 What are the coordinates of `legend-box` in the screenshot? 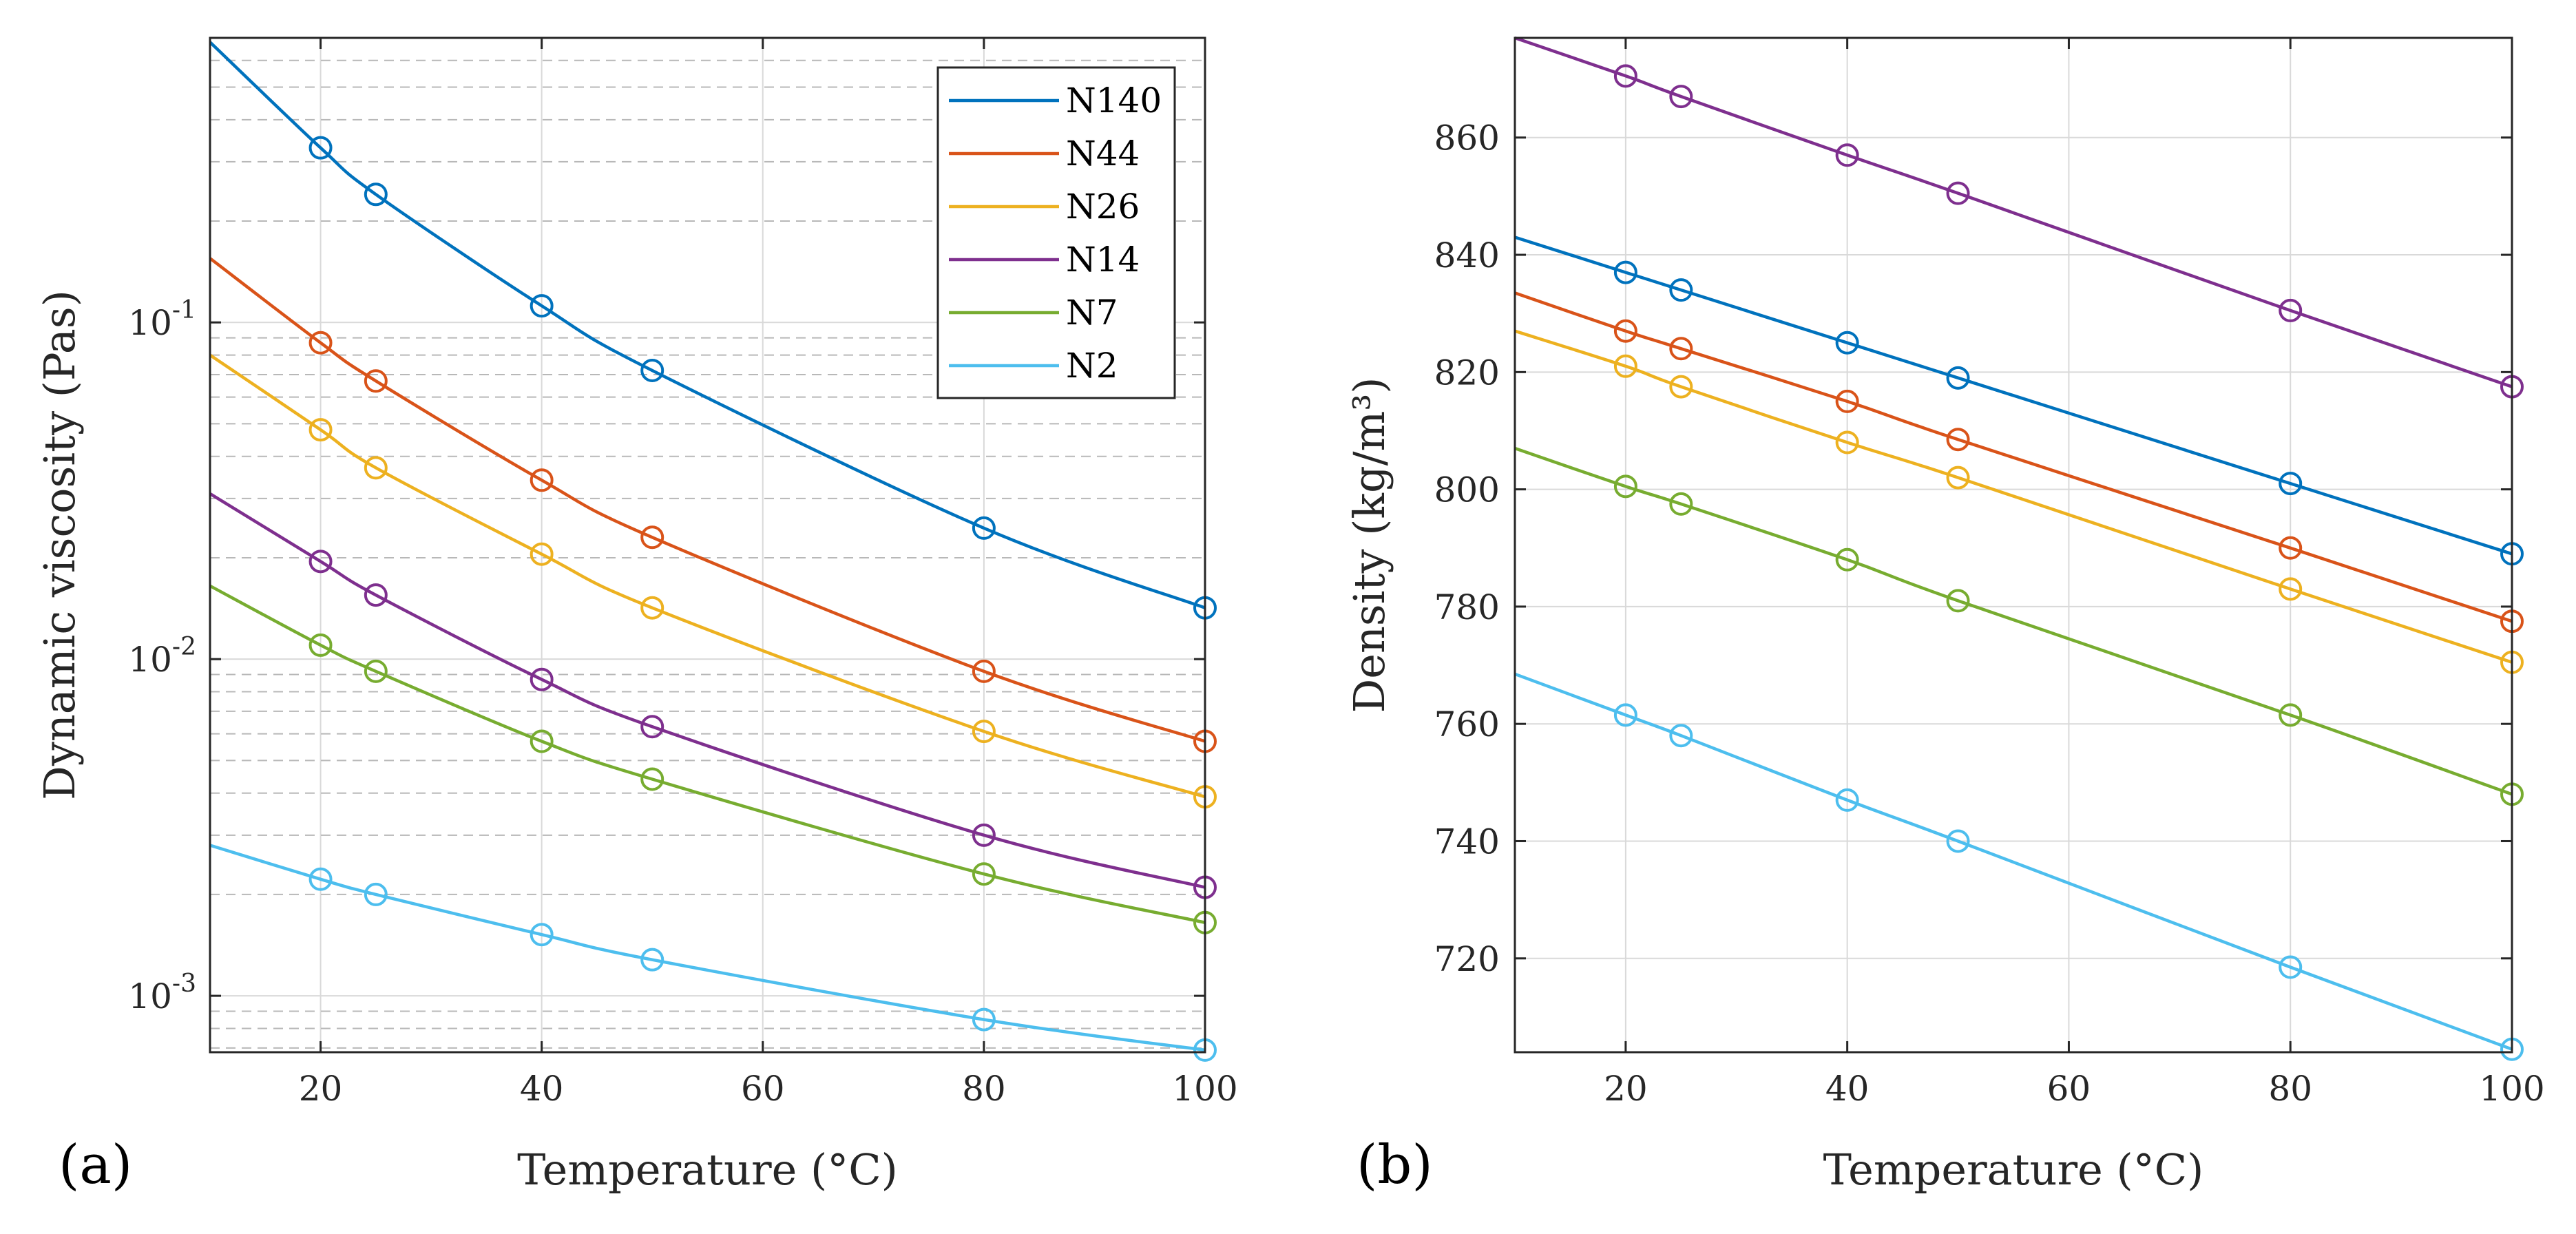 It's located at (1056, 232).